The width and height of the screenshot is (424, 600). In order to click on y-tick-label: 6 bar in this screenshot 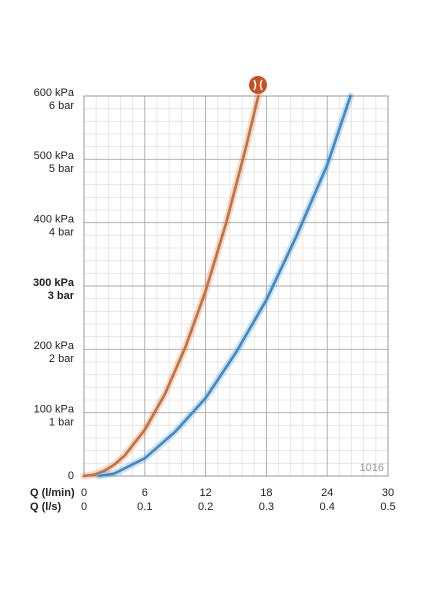, I will do `click(61, 106)`.